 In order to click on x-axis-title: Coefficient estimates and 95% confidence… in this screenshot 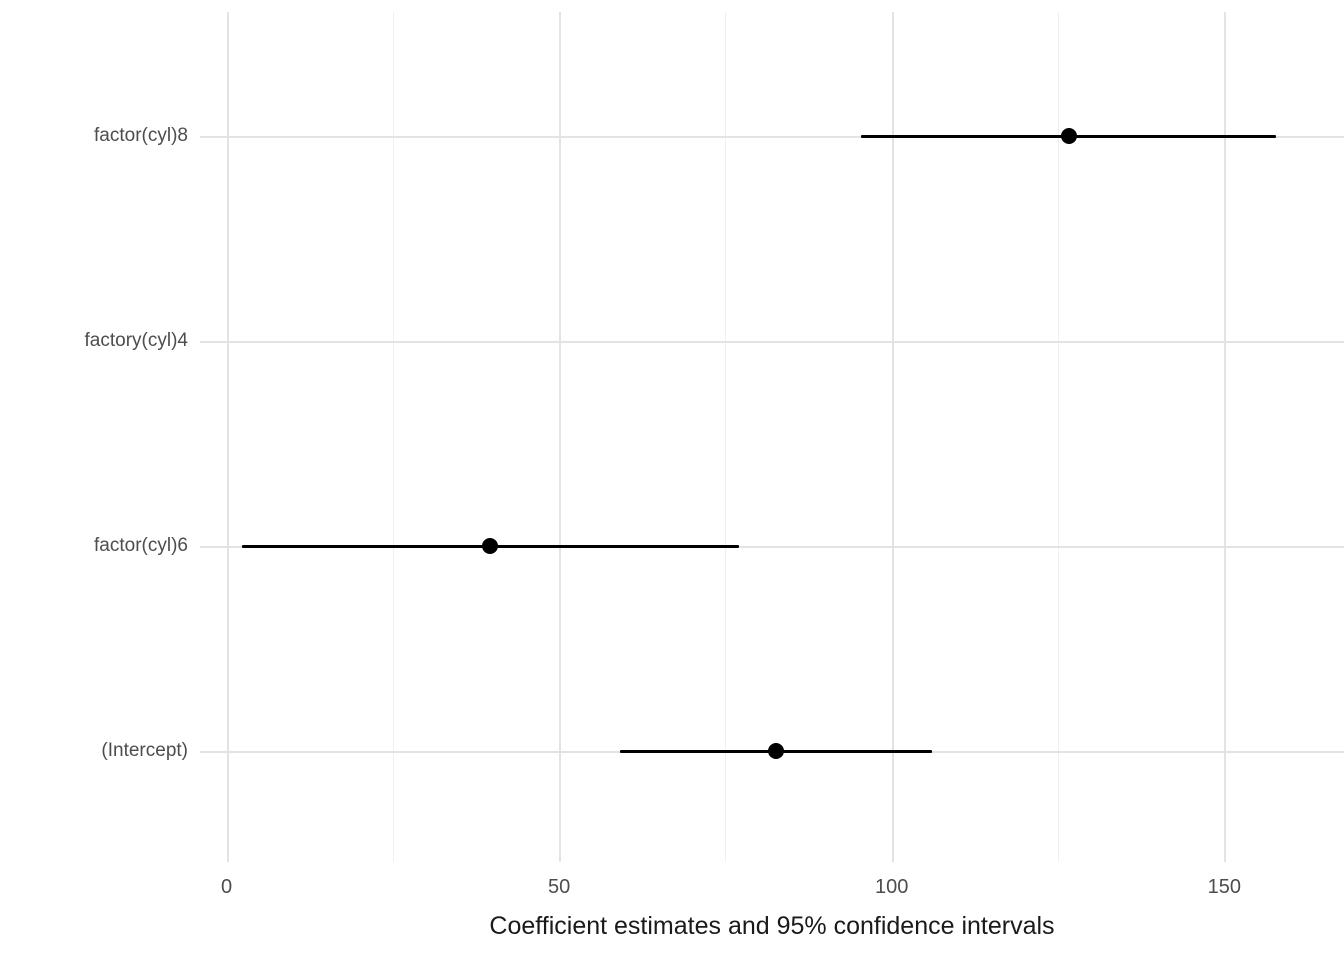, I will do `click(772, 926)`.